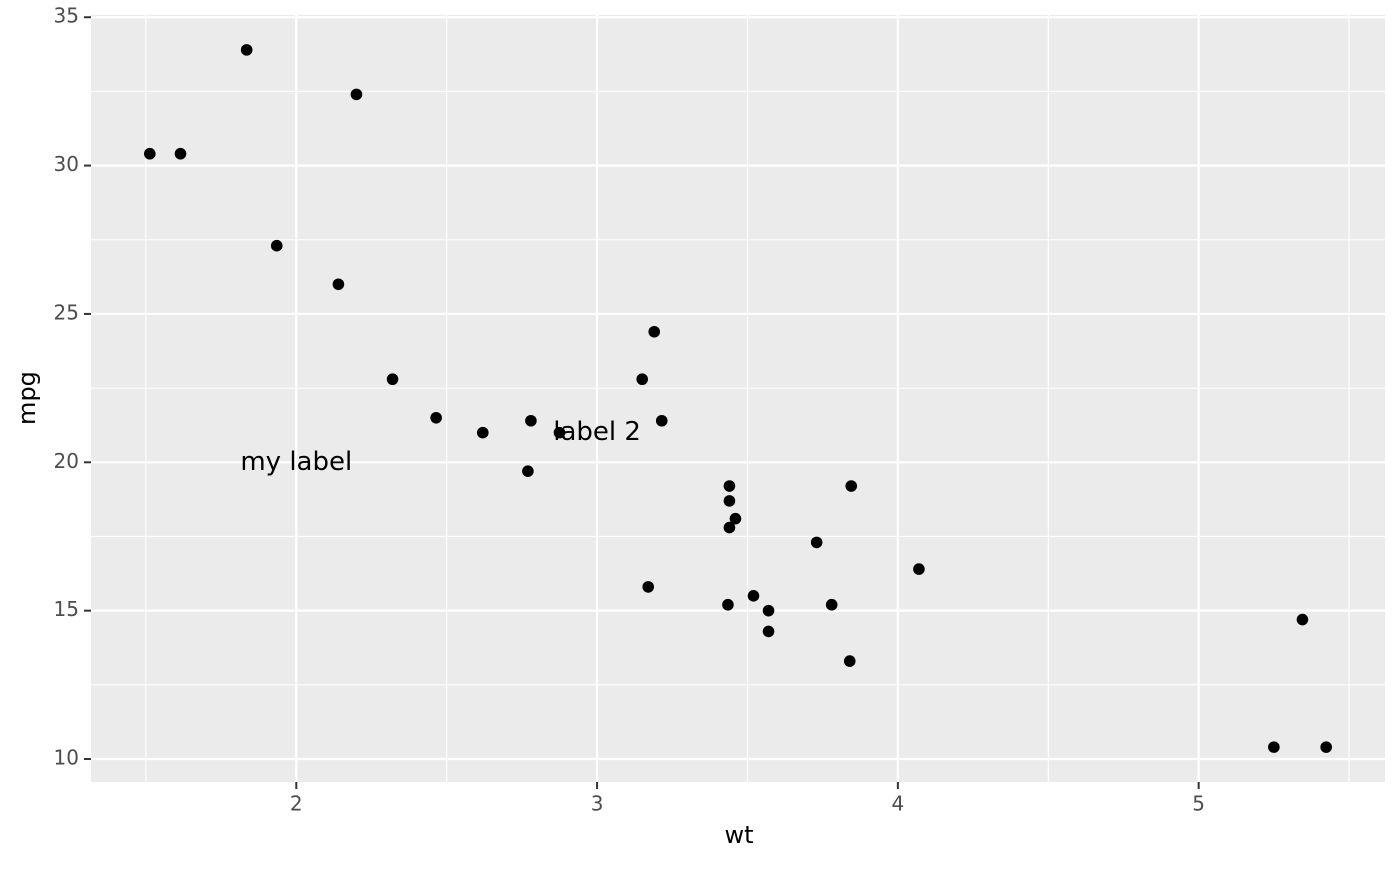  I want to click on annotation: label 2, so click(597, 432).